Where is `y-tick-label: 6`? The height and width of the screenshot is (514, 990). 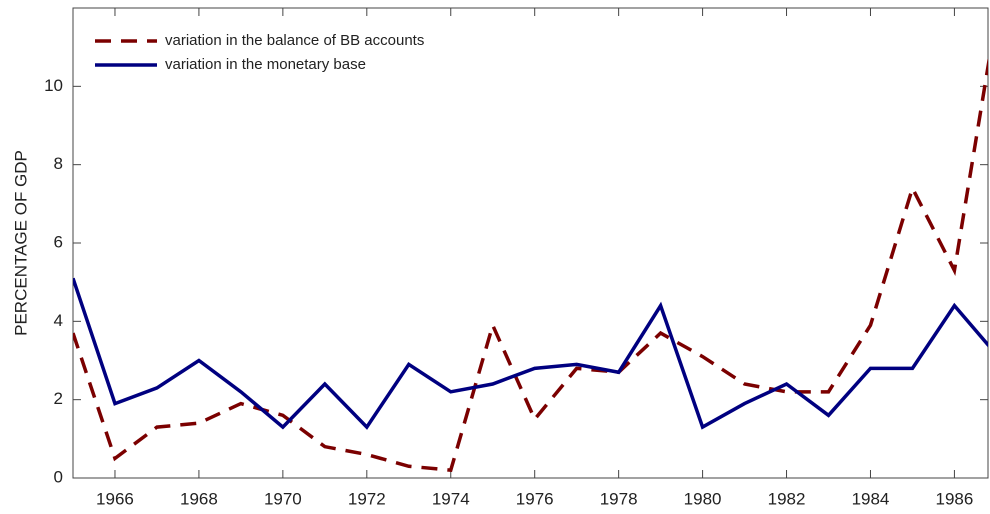 y-tick-label: 6 is located at coordinates (58, 241).